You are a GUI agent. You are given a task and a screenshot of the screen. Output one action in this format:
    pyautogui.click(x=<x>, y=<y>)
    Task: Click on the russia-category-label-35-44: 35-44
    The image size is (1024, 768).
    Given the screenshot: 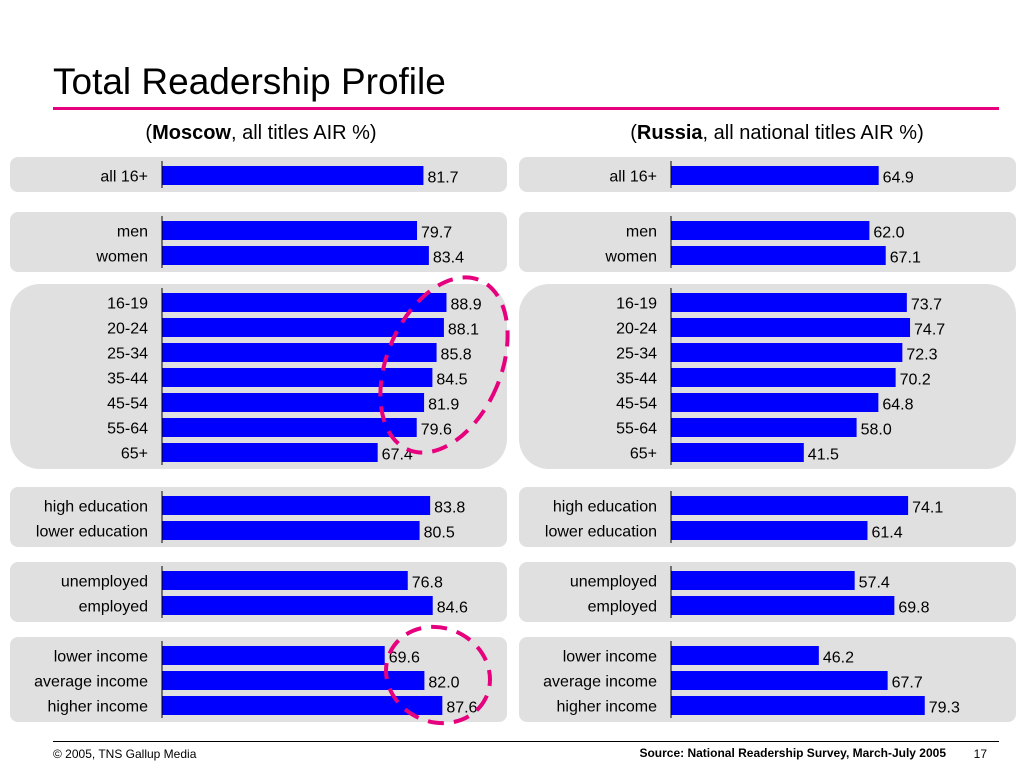 What is the action you would take?
    pyautogui.click(x=636, y=379)
    